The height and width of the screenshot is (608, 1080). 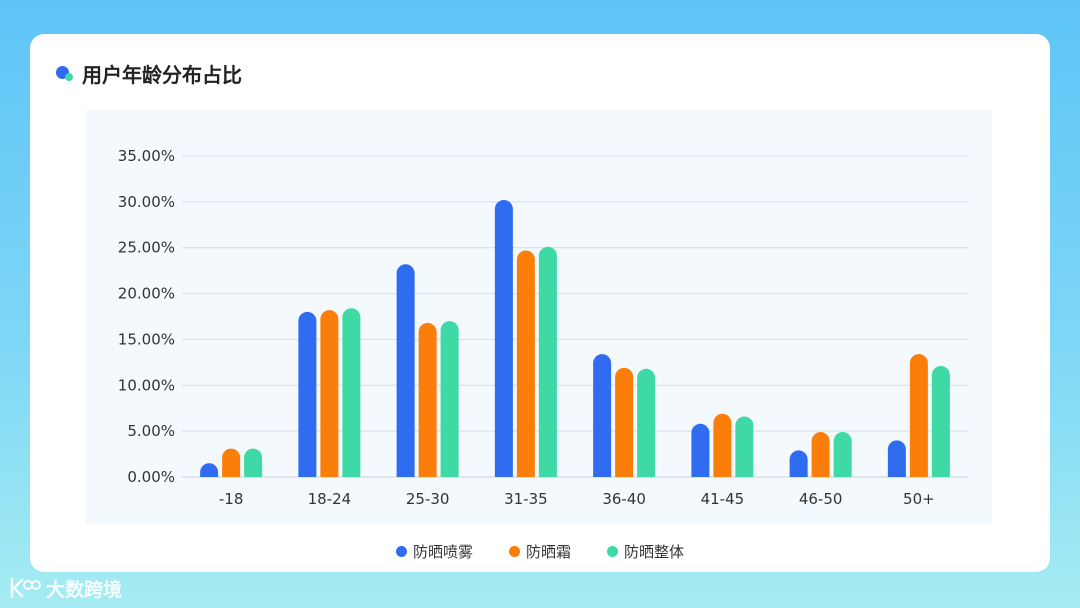 I want to click on legend-item: 防晒喷雾, so click(x=434, y=551).